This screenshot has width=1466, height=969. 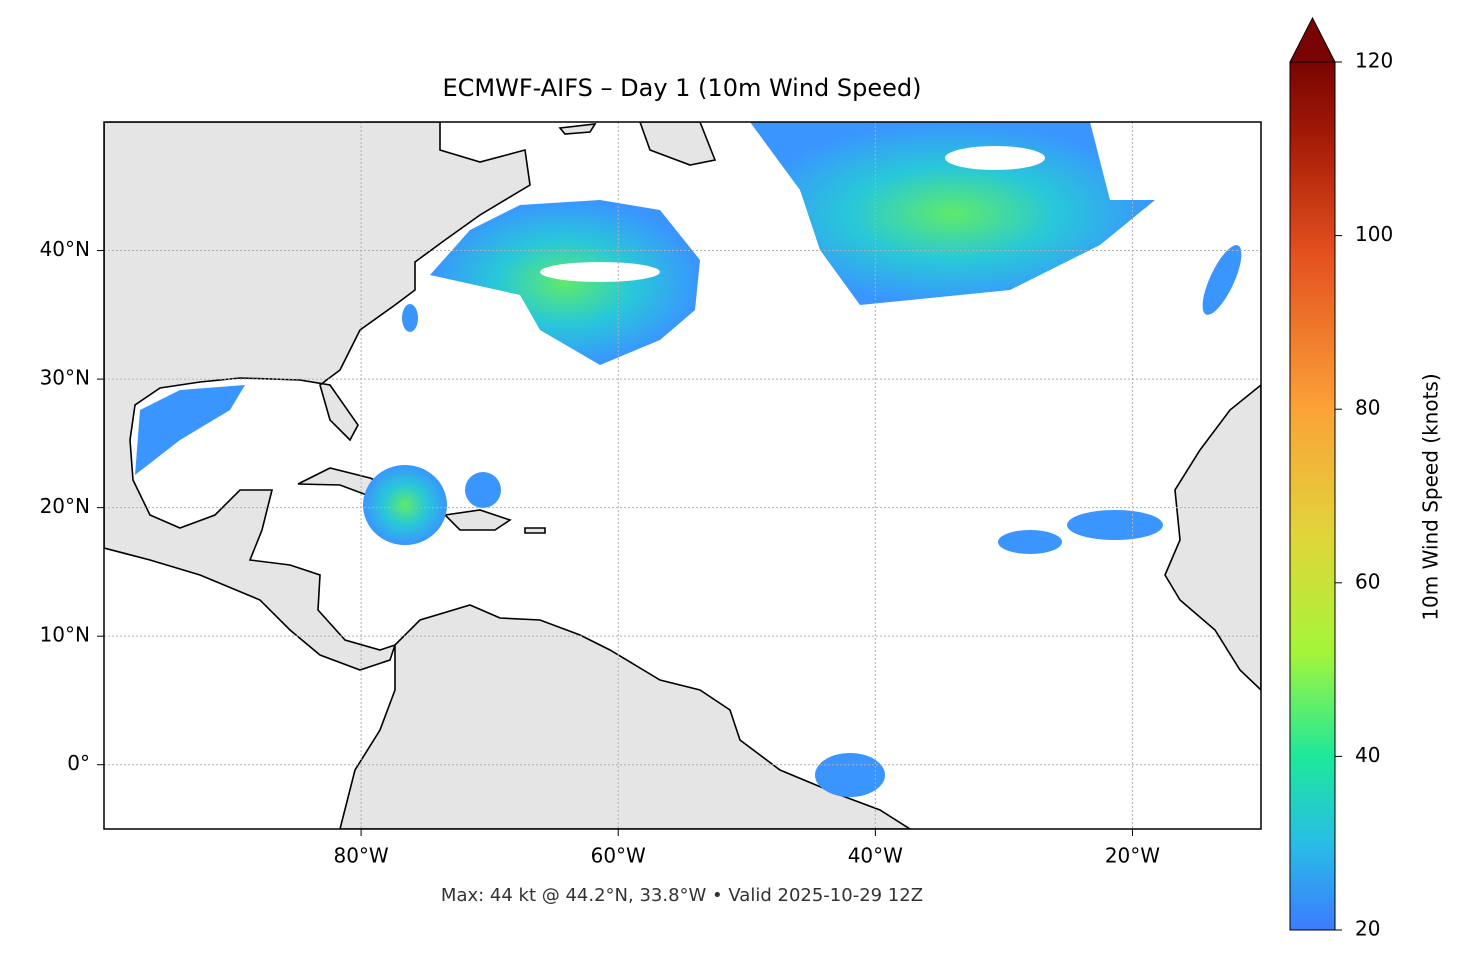 I want to click on x-tick-label: 60°W, so click(x=618, y=856).